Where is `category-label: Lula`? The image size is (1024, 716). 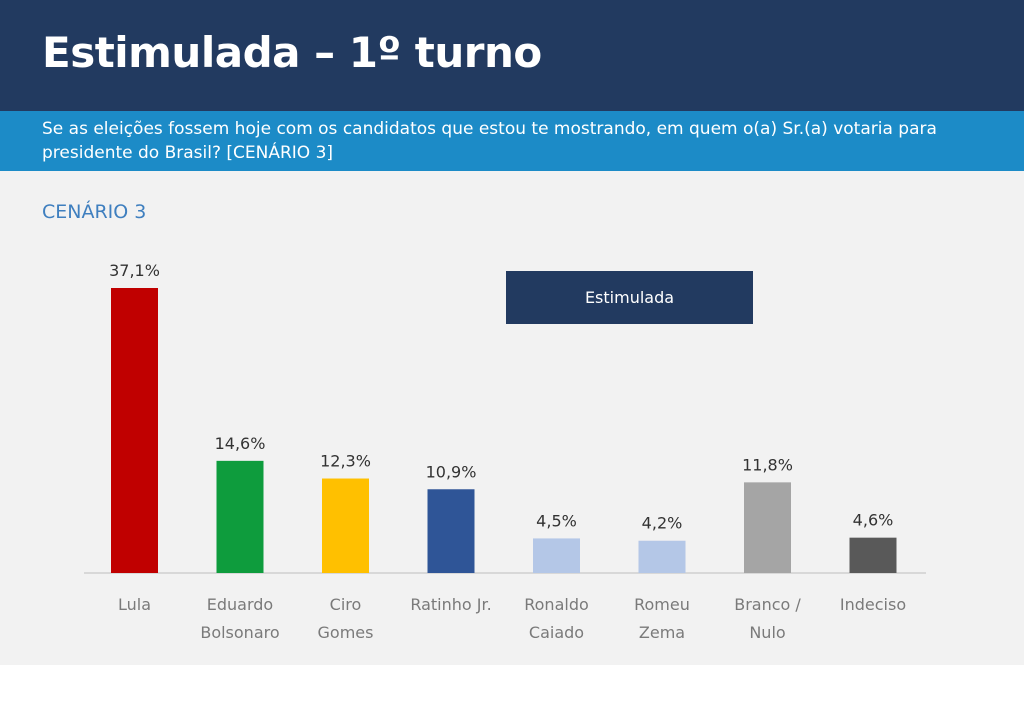
category-label: Lula is located at coordinates (134, 604).